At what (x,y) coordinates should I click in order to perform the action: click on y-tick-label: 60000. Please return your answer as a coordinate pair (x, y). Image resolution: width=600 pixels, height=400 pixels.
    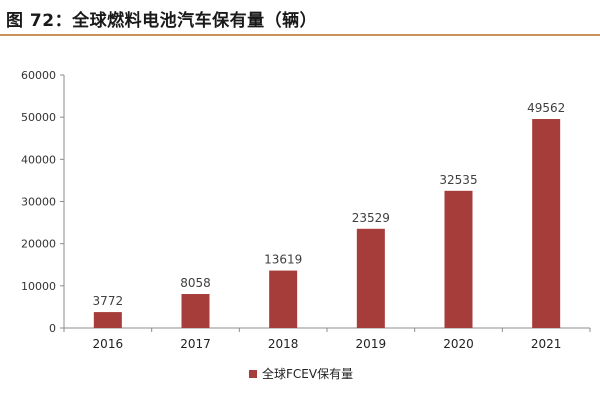
    Looking at the image, I should click on (38, 75).